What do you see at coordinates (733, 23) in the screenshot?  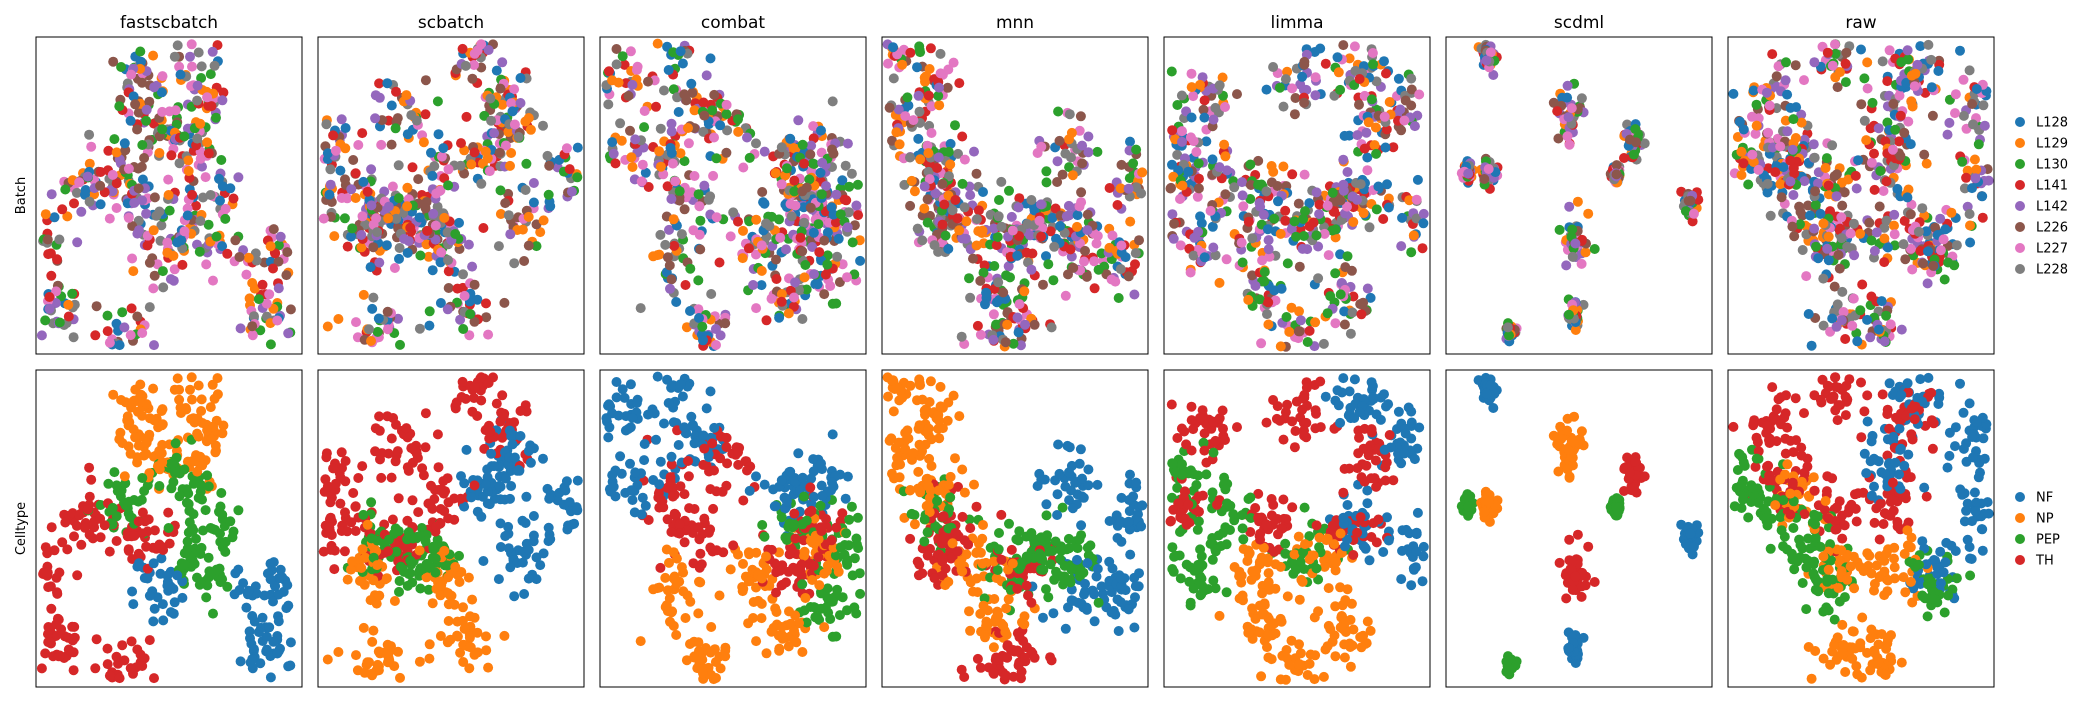 I see `column-title-combat: combat` at bounding box center [733, 23].